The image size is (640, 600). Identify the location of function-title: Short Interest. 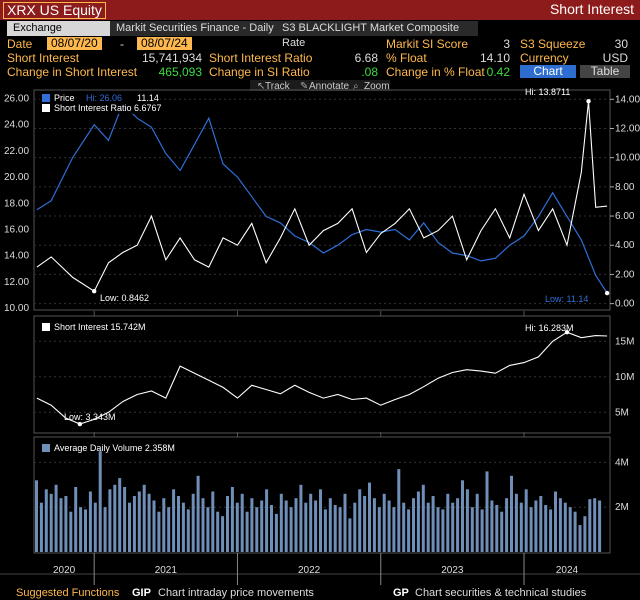
(591, 9).